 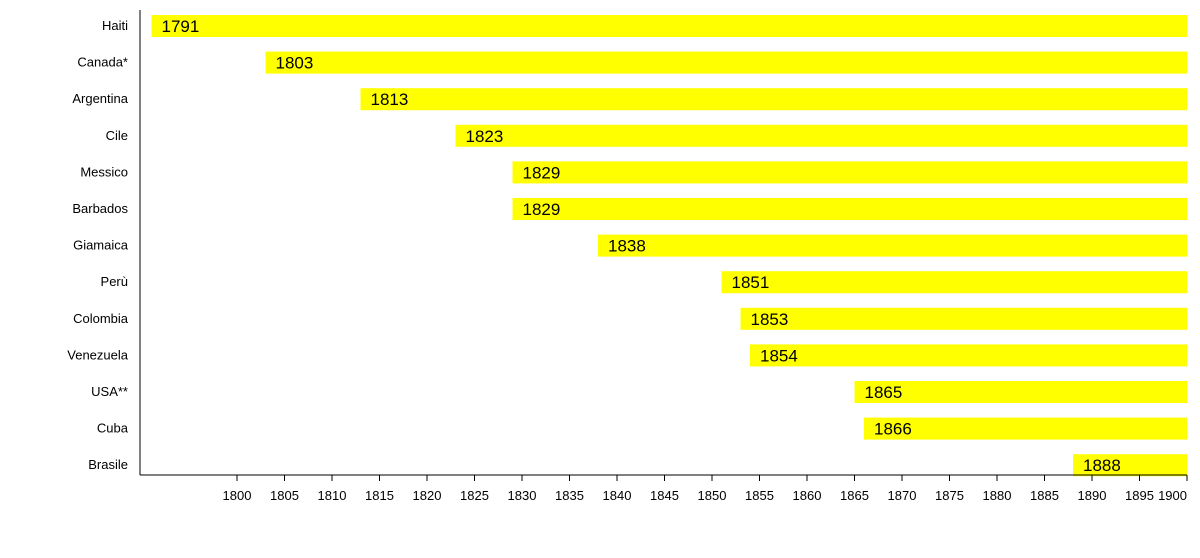 What do you see at coordinates (390, 99) in the screenshot?
I see `data-label-2: 1813` at bounding box center [390, 99].